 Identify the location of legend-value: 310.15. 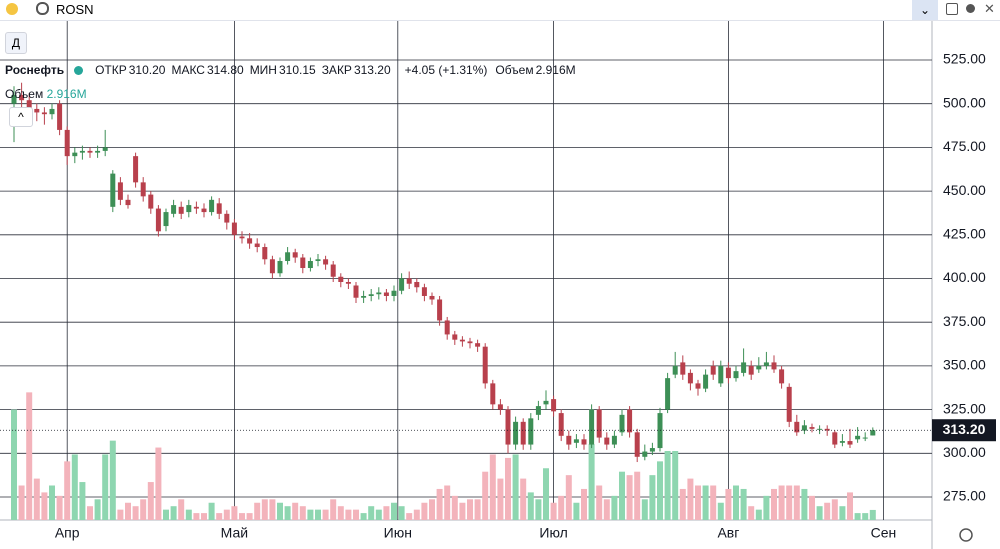
(297, 70).